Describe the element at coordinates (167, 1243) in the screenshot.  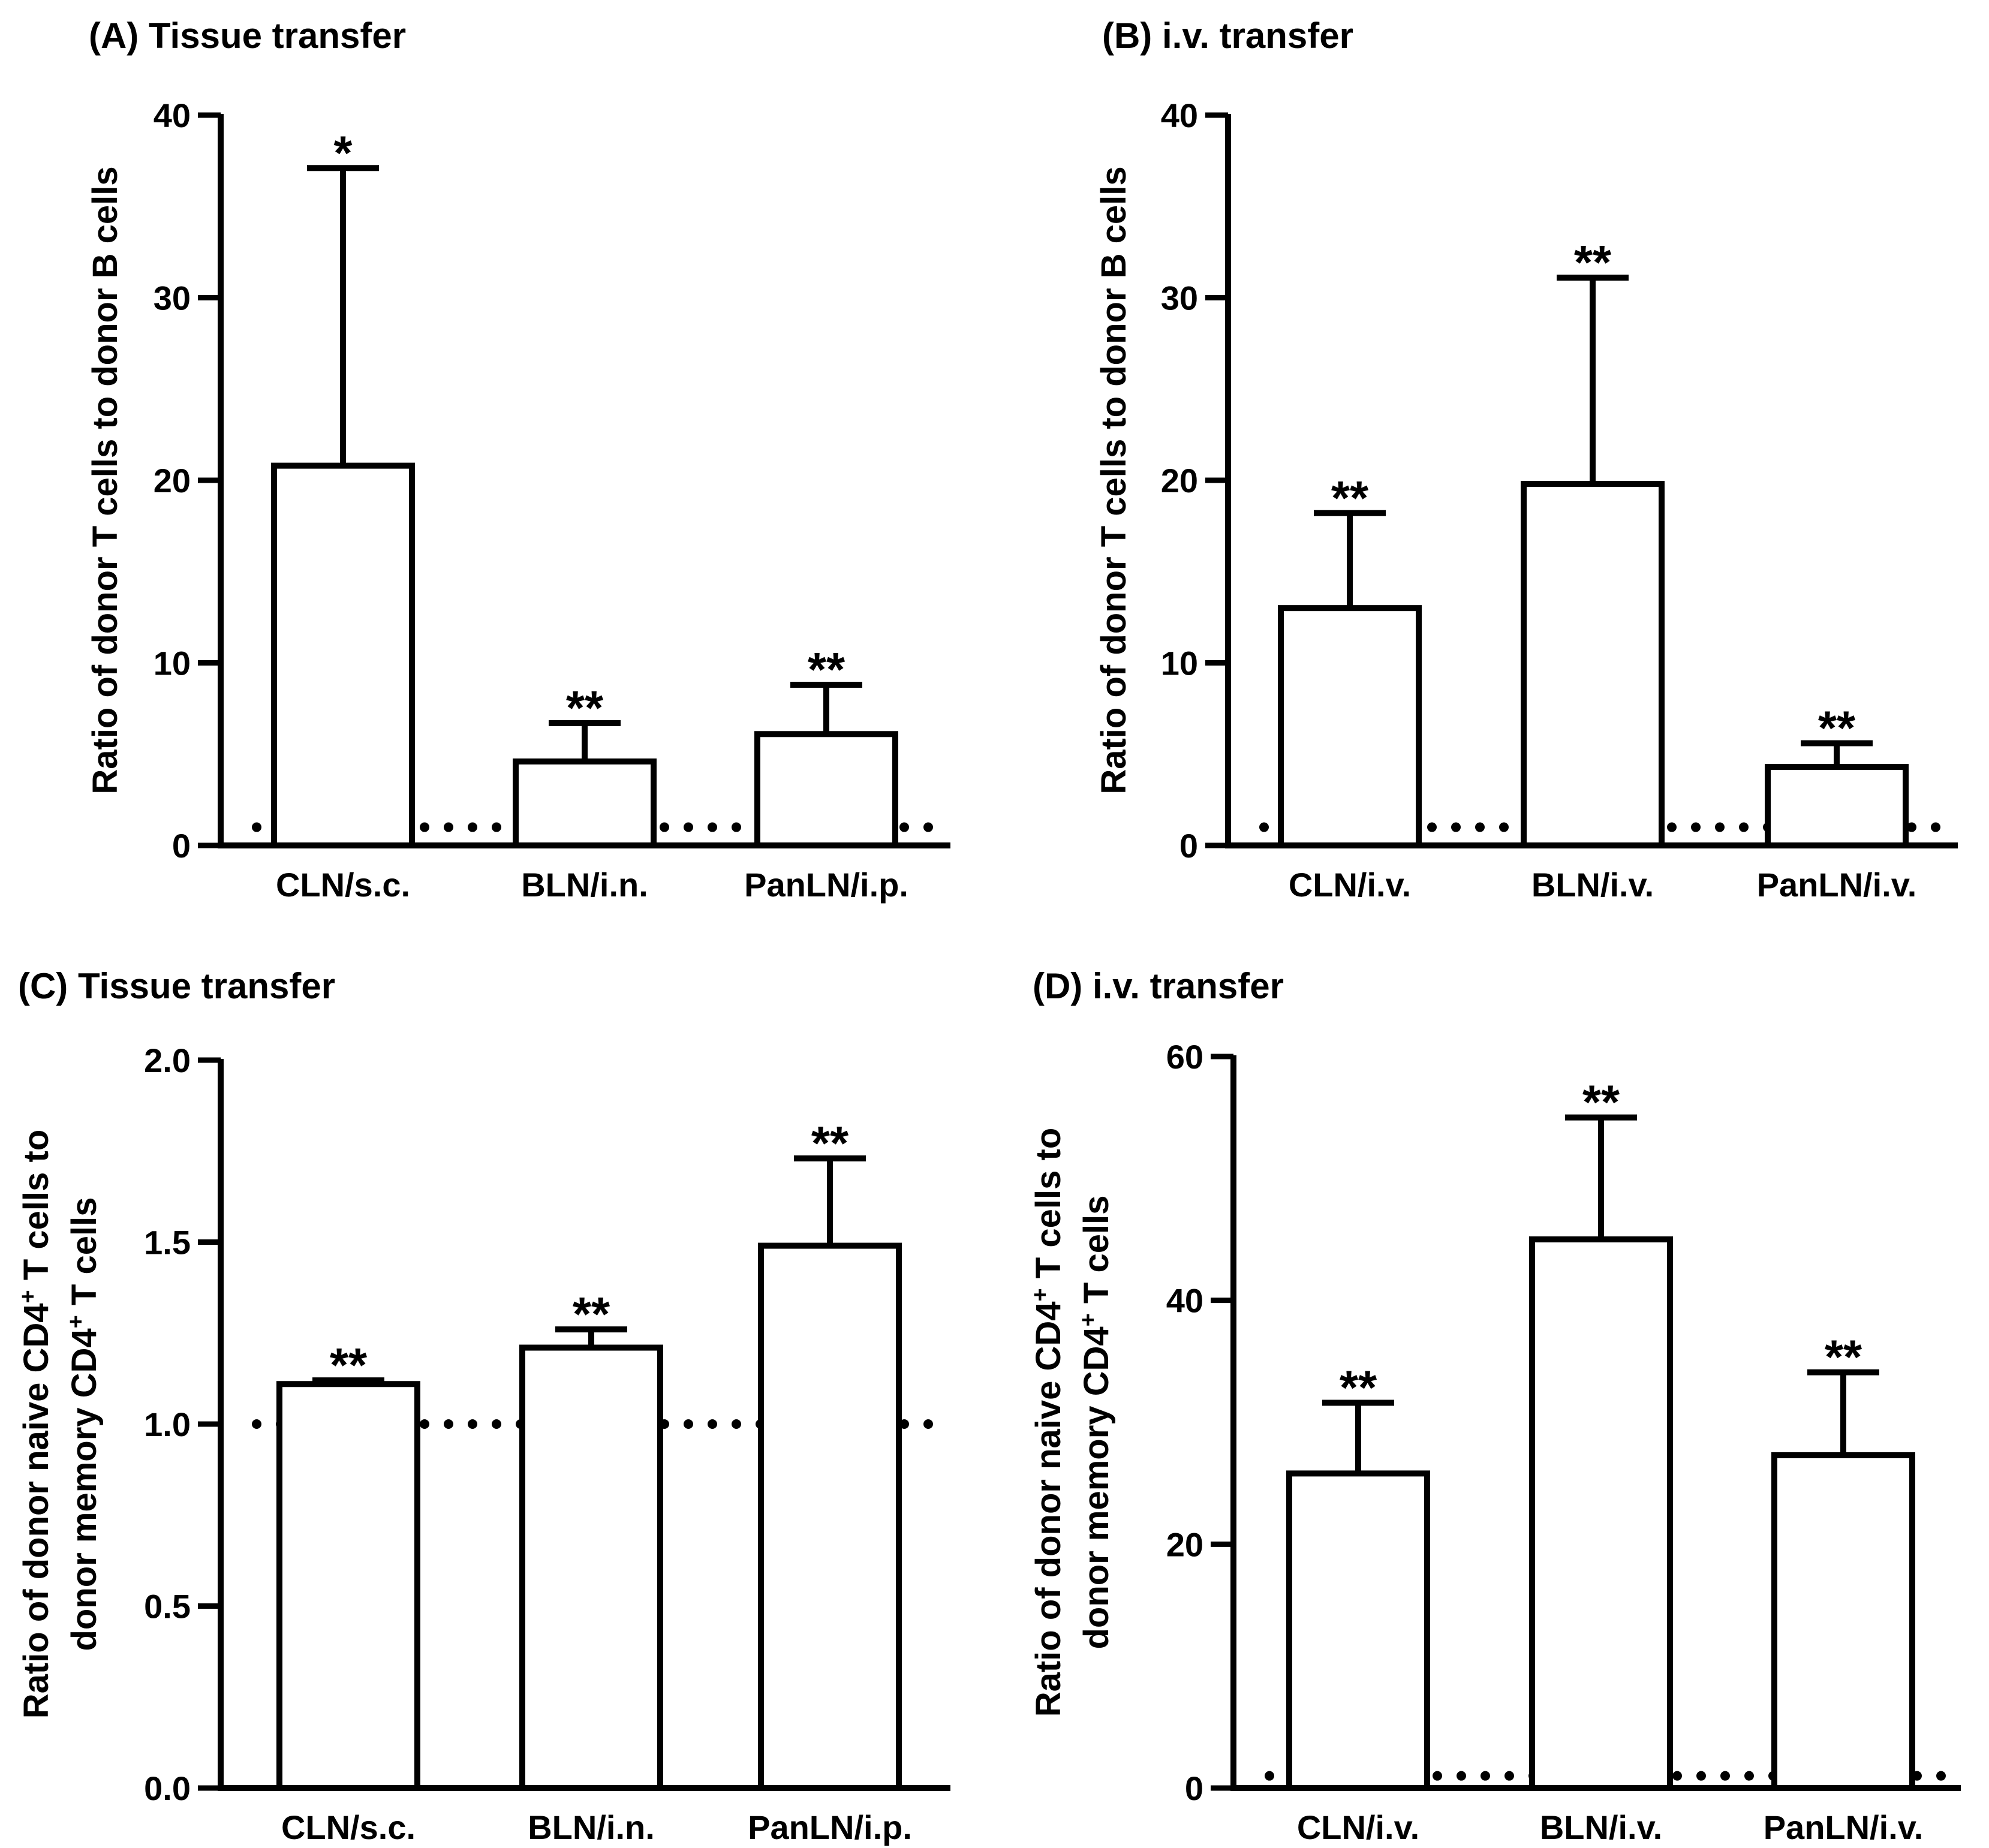
I see `y-tick-label: 1.5` at that location.